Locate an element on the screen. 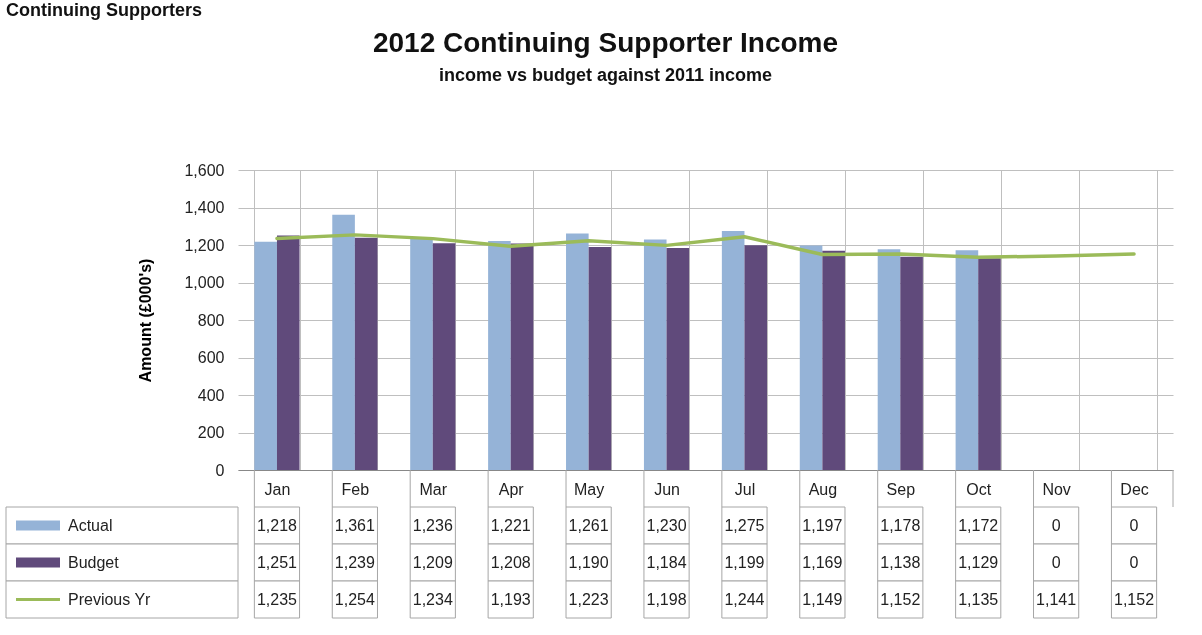 This screenshot has height=635, width=1202. chart-subtitle: income vs budget against 2011 income is located at coordinates (605, 75).